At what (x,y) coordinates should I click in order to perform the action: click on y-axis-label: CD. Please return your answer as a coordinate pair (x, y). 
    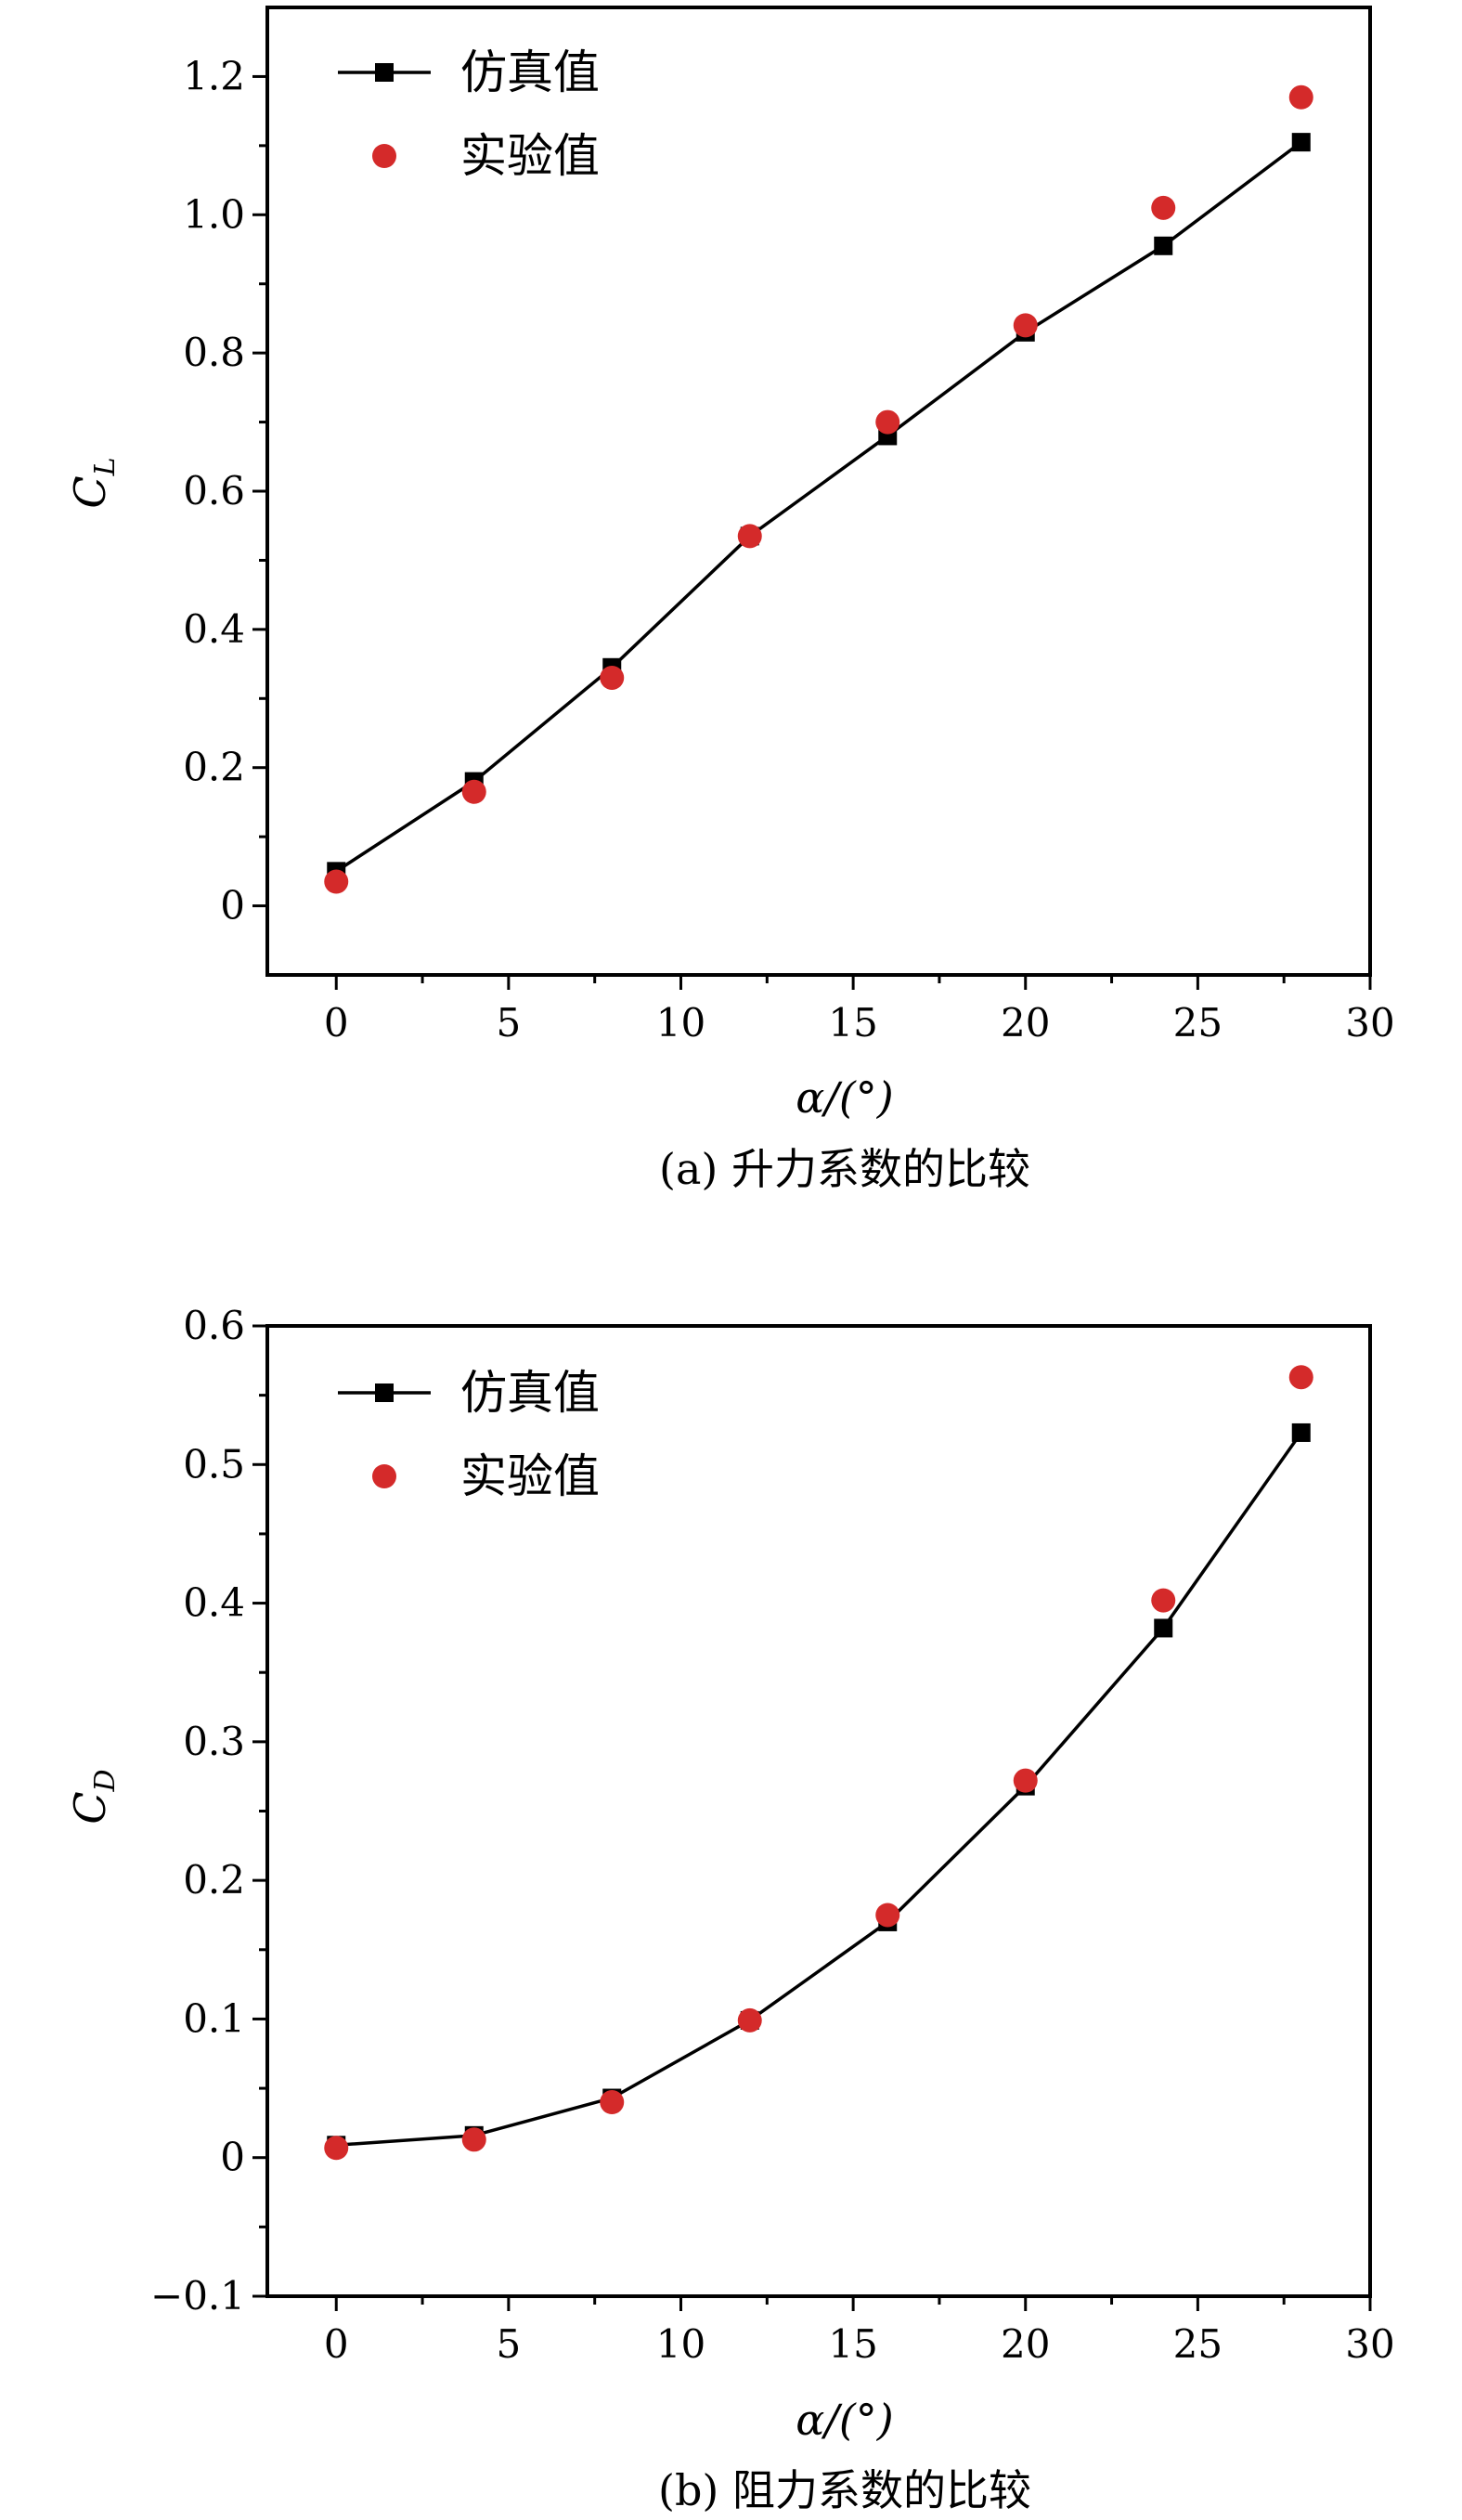
    Looking at the image, I should click on (93, 1796).